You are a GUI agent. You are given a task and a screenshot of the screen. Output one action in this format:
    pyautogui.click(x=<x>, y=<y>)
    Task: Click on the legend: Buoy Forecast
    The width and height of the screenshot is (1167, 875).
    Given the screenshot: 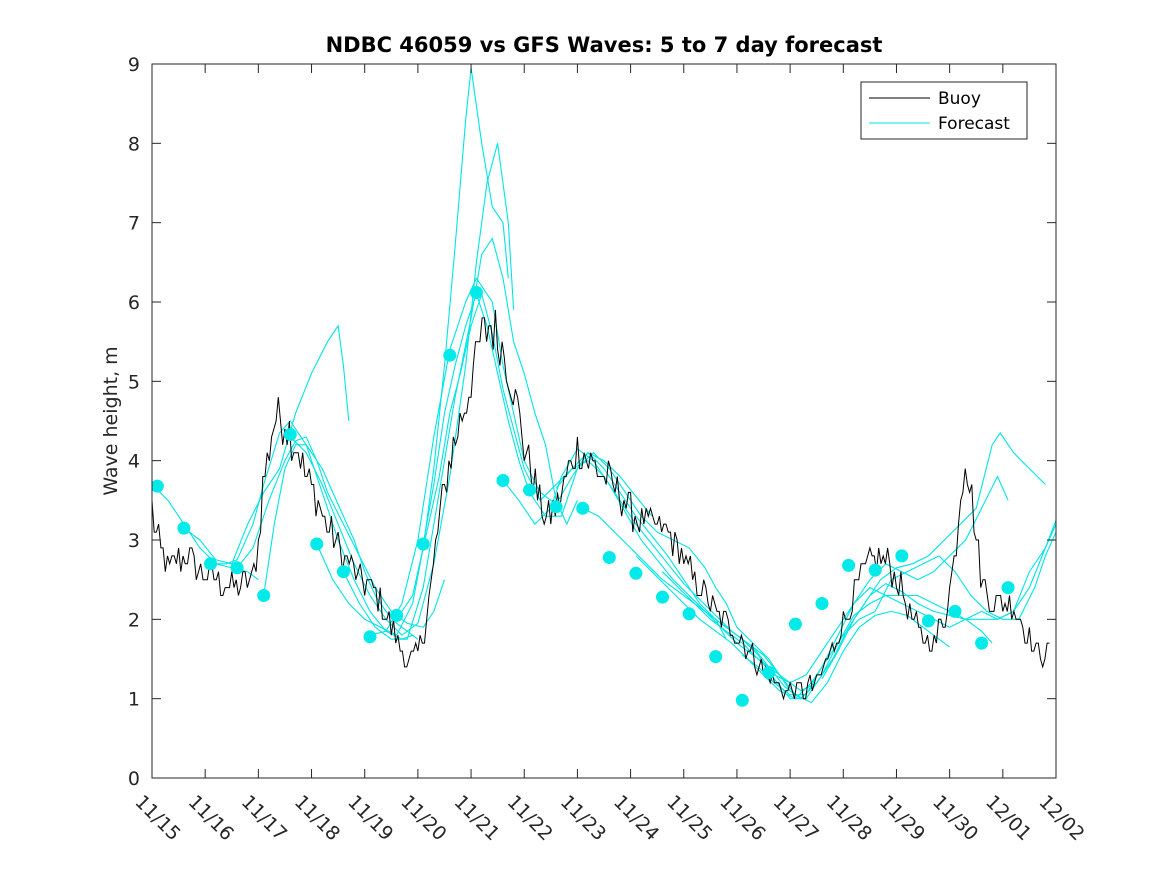 What is the action you would take?
    pyautogui.click(x=944, y=110)
    